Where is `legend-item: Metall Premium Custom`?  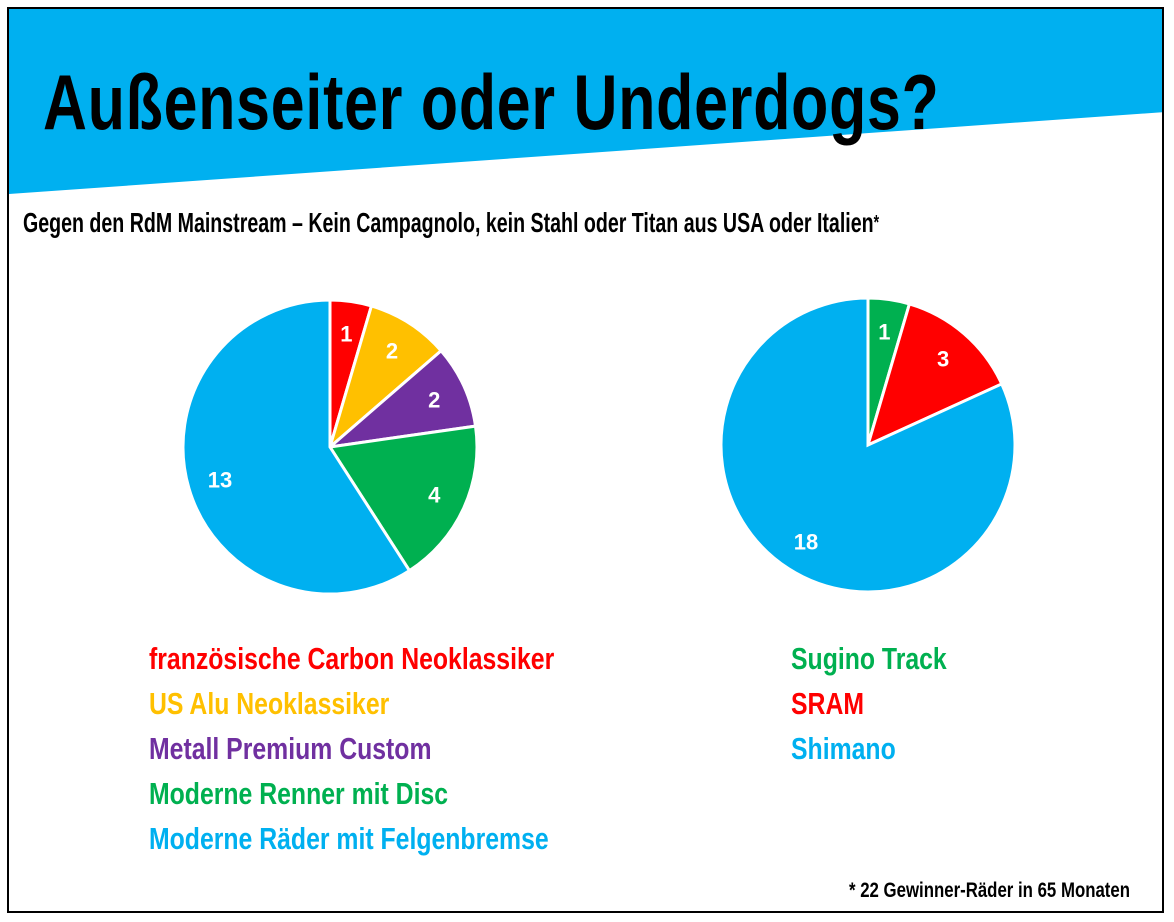 legend-item: Metall Premium Custom is located at coordinates (290, 748).